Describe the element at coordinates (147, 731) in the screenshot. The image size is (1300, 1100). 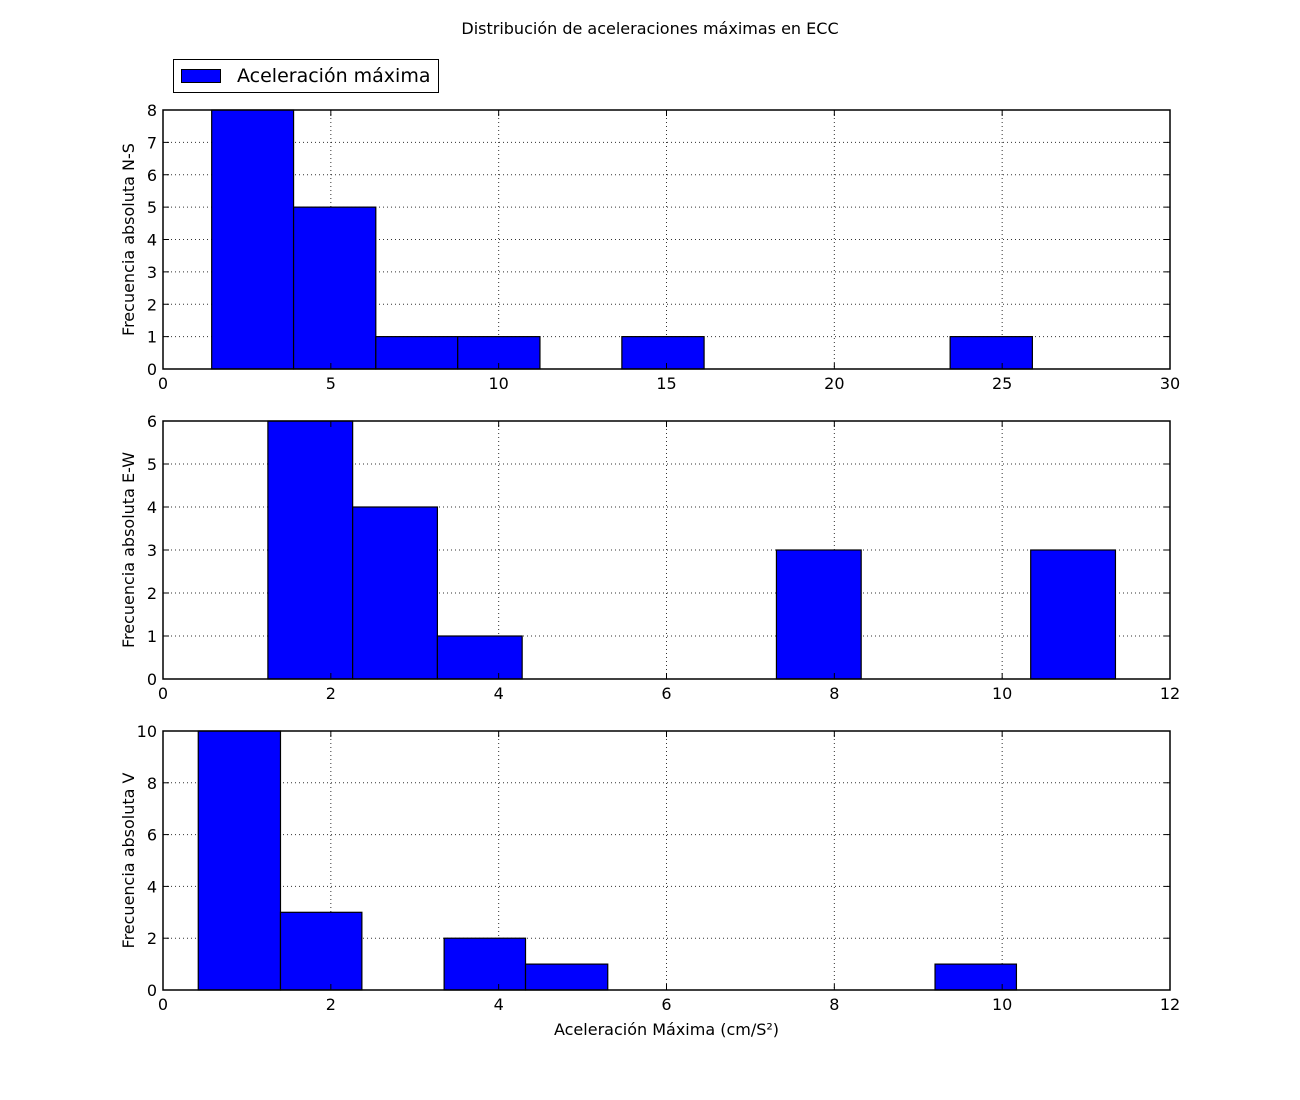
I see `y-tick-label: 10` at that location.